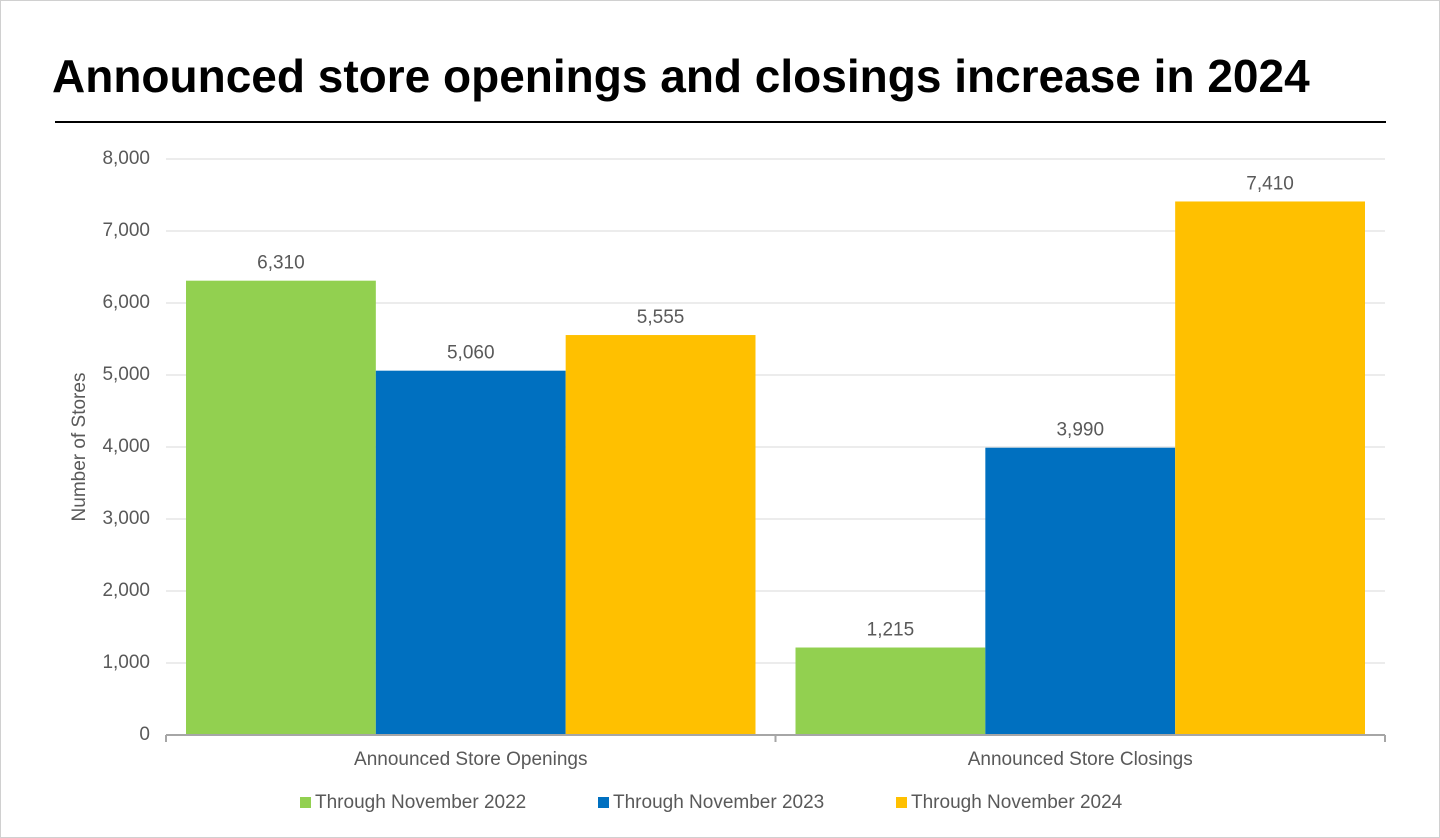  What do you see at coordinates (126, 158) in the screenshot?
I see `y-tick-label: 8,000` at bounding box center [126, 158].